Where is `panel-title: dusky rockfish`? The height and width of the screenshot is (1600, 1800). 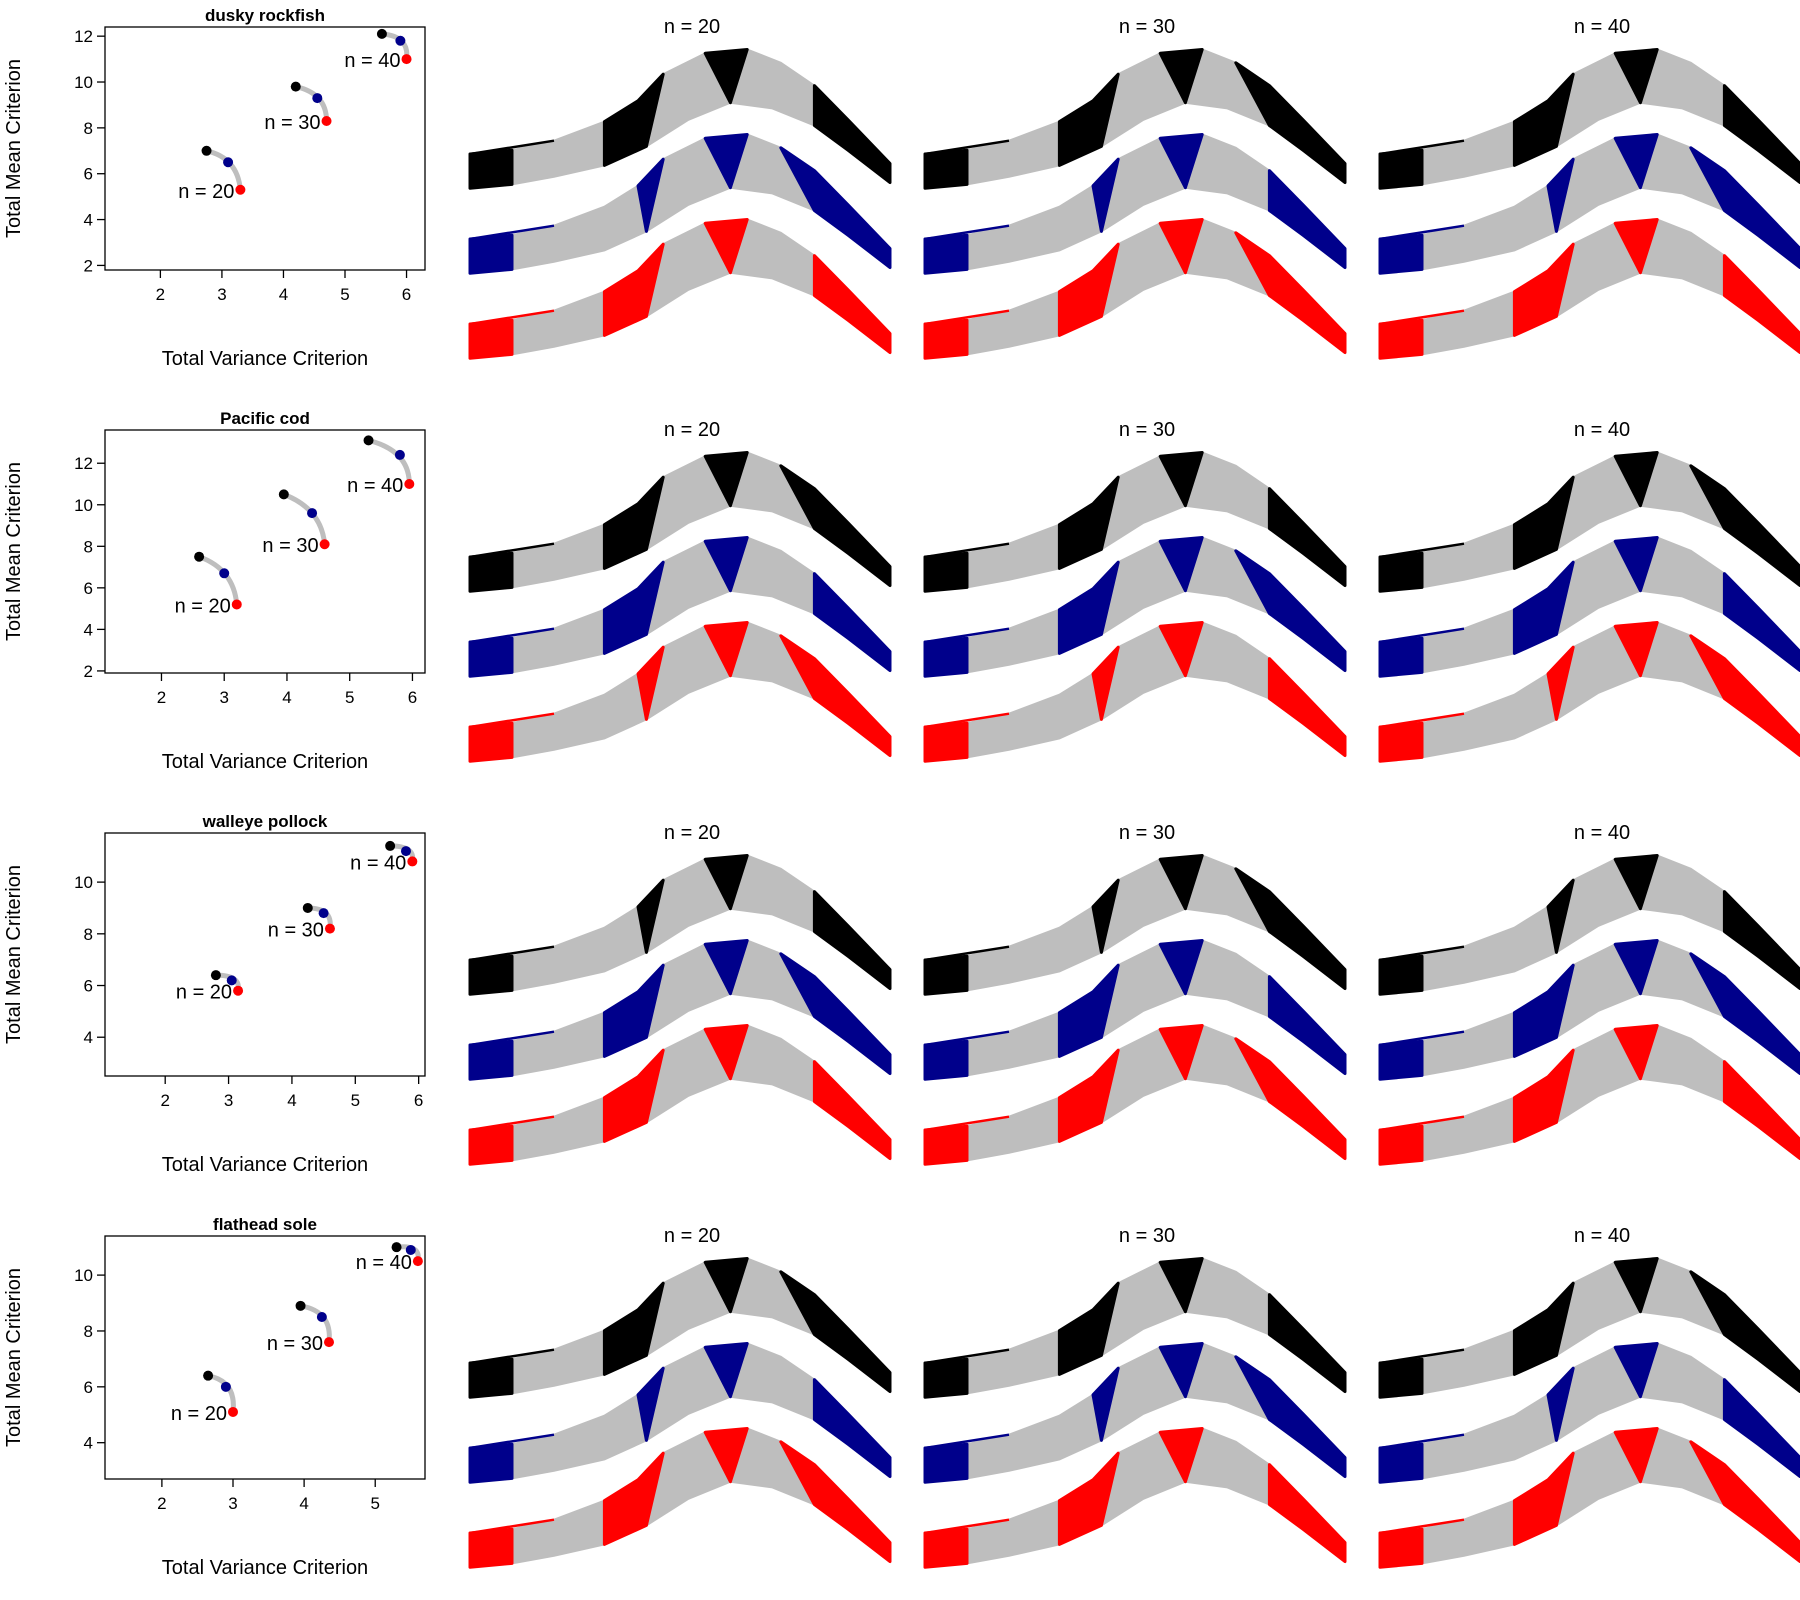
panel-title: dusky rockfish is located at coordinates (265, 15).